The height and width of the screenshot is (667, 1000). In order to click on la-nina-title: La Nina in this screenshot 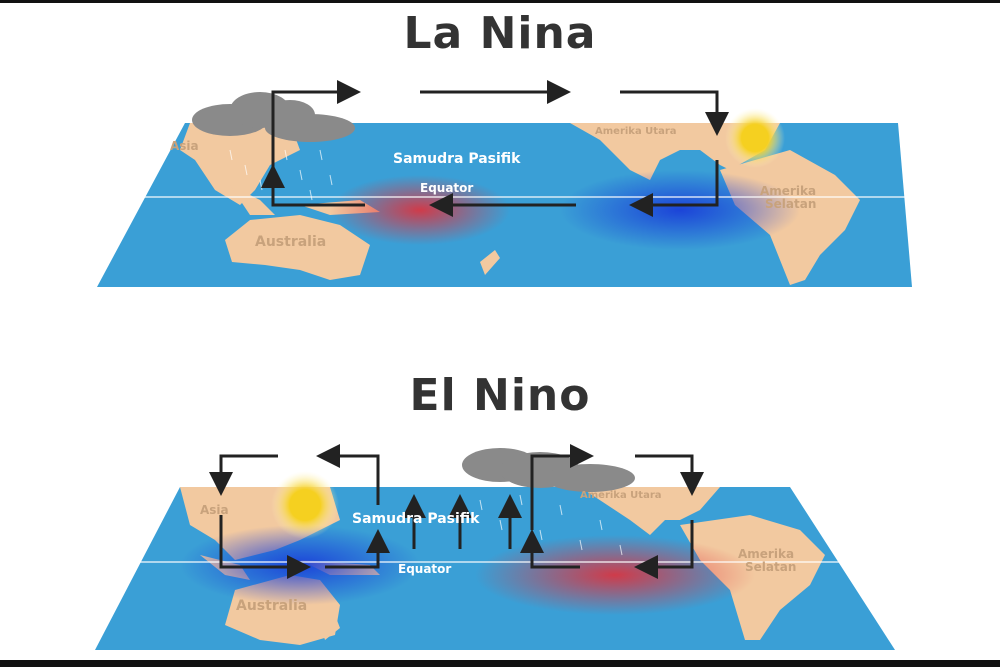, I will do `click(500, 33)`.